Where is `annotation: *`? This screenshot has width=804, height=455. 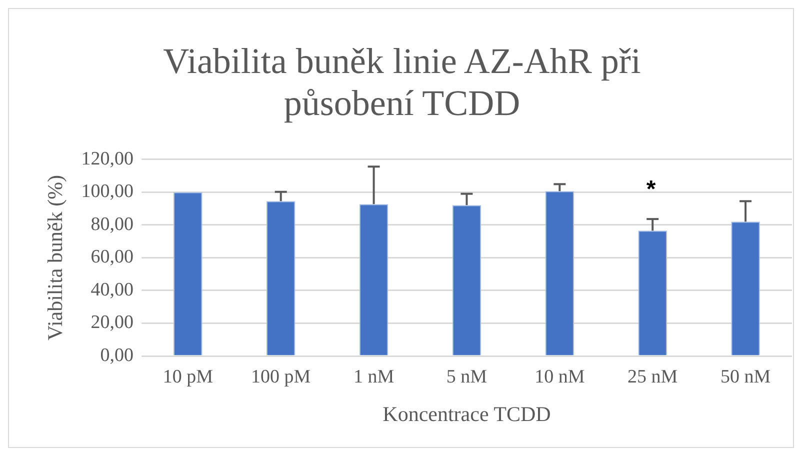
annotation: * is located at coordinates (651, 189).